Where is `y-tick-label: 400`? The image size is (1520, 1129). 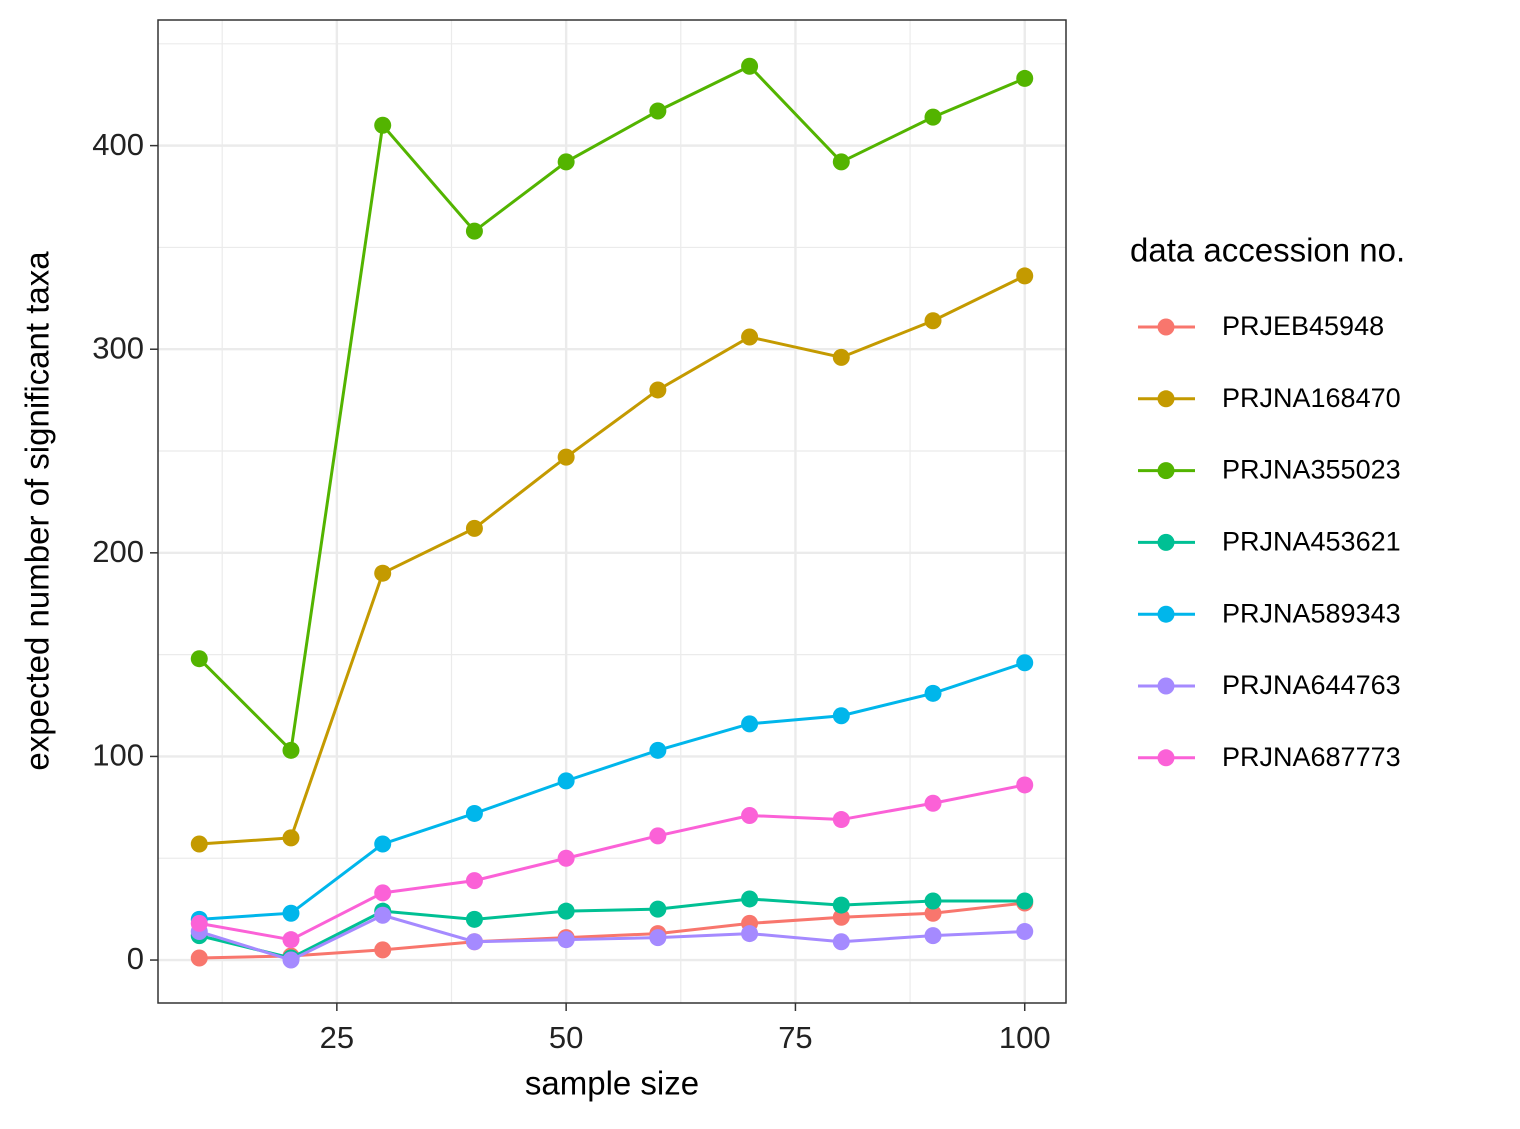 y-tick-label: 400 is located at coordinates (118, 144).